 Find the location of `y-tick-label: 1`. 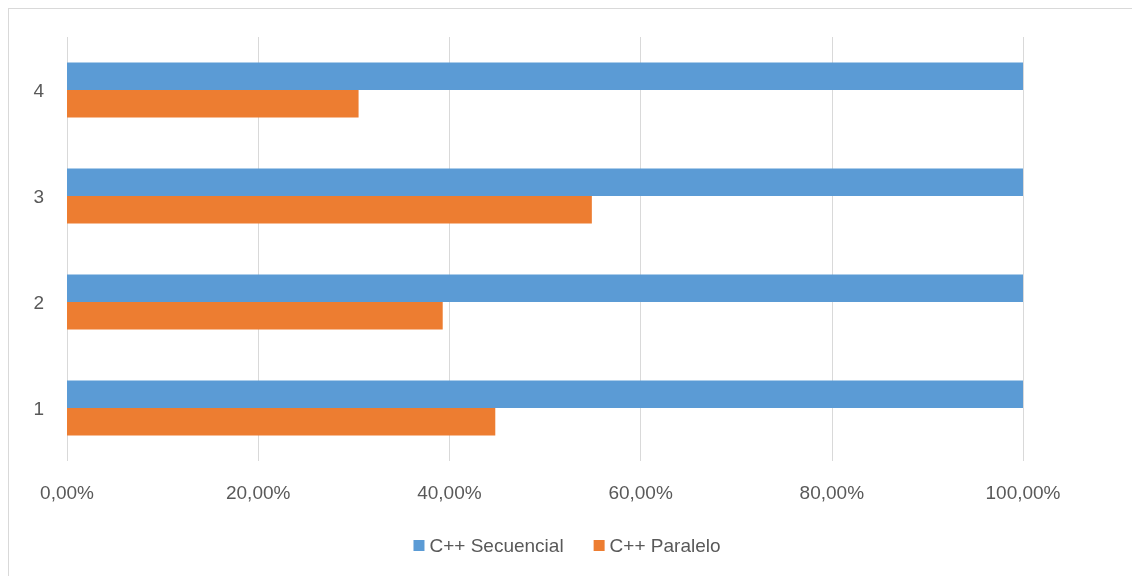

y-tick-label: 1 is located at coordinates (38, 408).